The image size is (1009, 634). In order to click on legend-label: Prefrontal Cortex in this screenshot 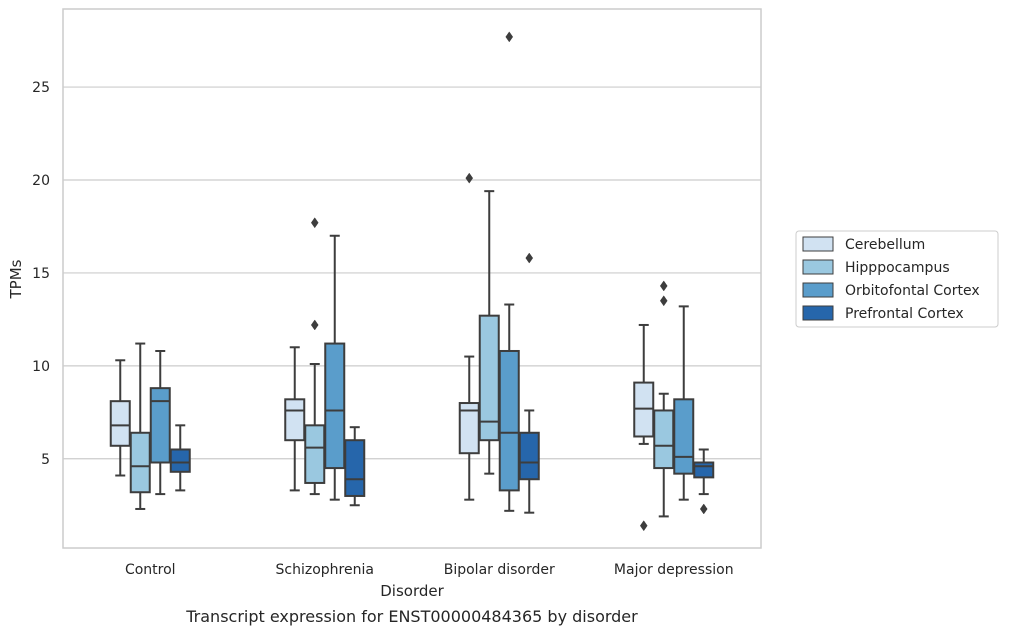, I will do `click(904, 314)`.